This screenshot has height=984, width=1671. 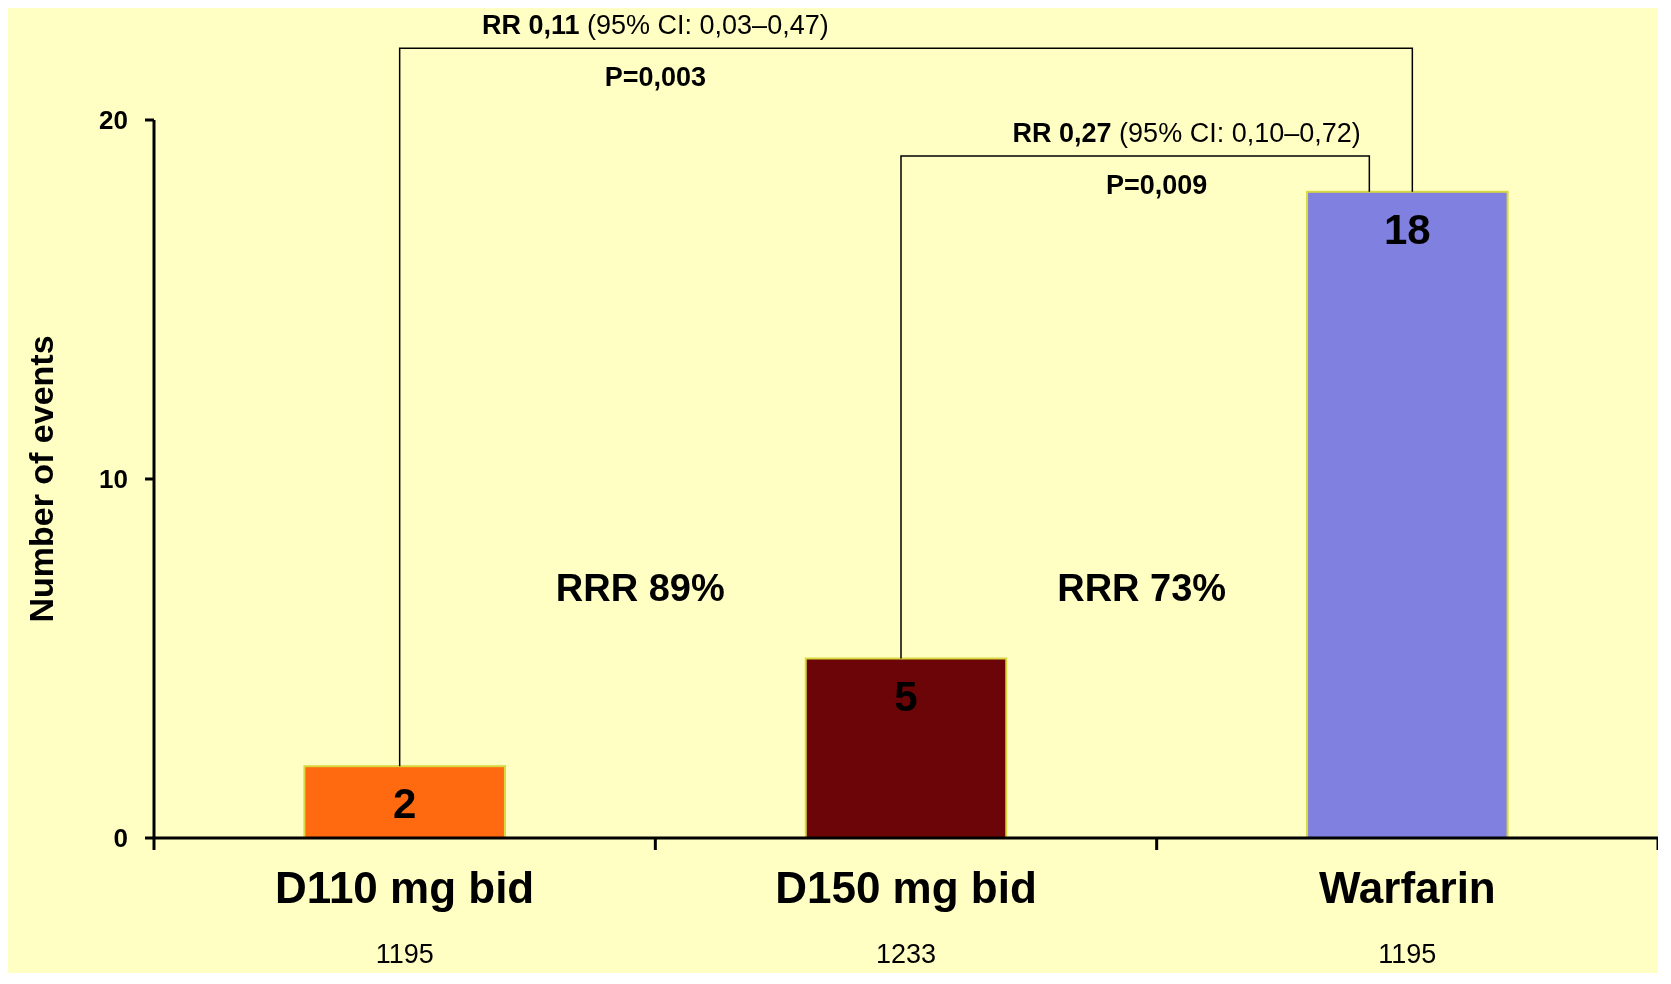 What do you see at coordinates (655, 77) in the screenshot?
I see `text: P=0,003` at bounding box center [655, 77].